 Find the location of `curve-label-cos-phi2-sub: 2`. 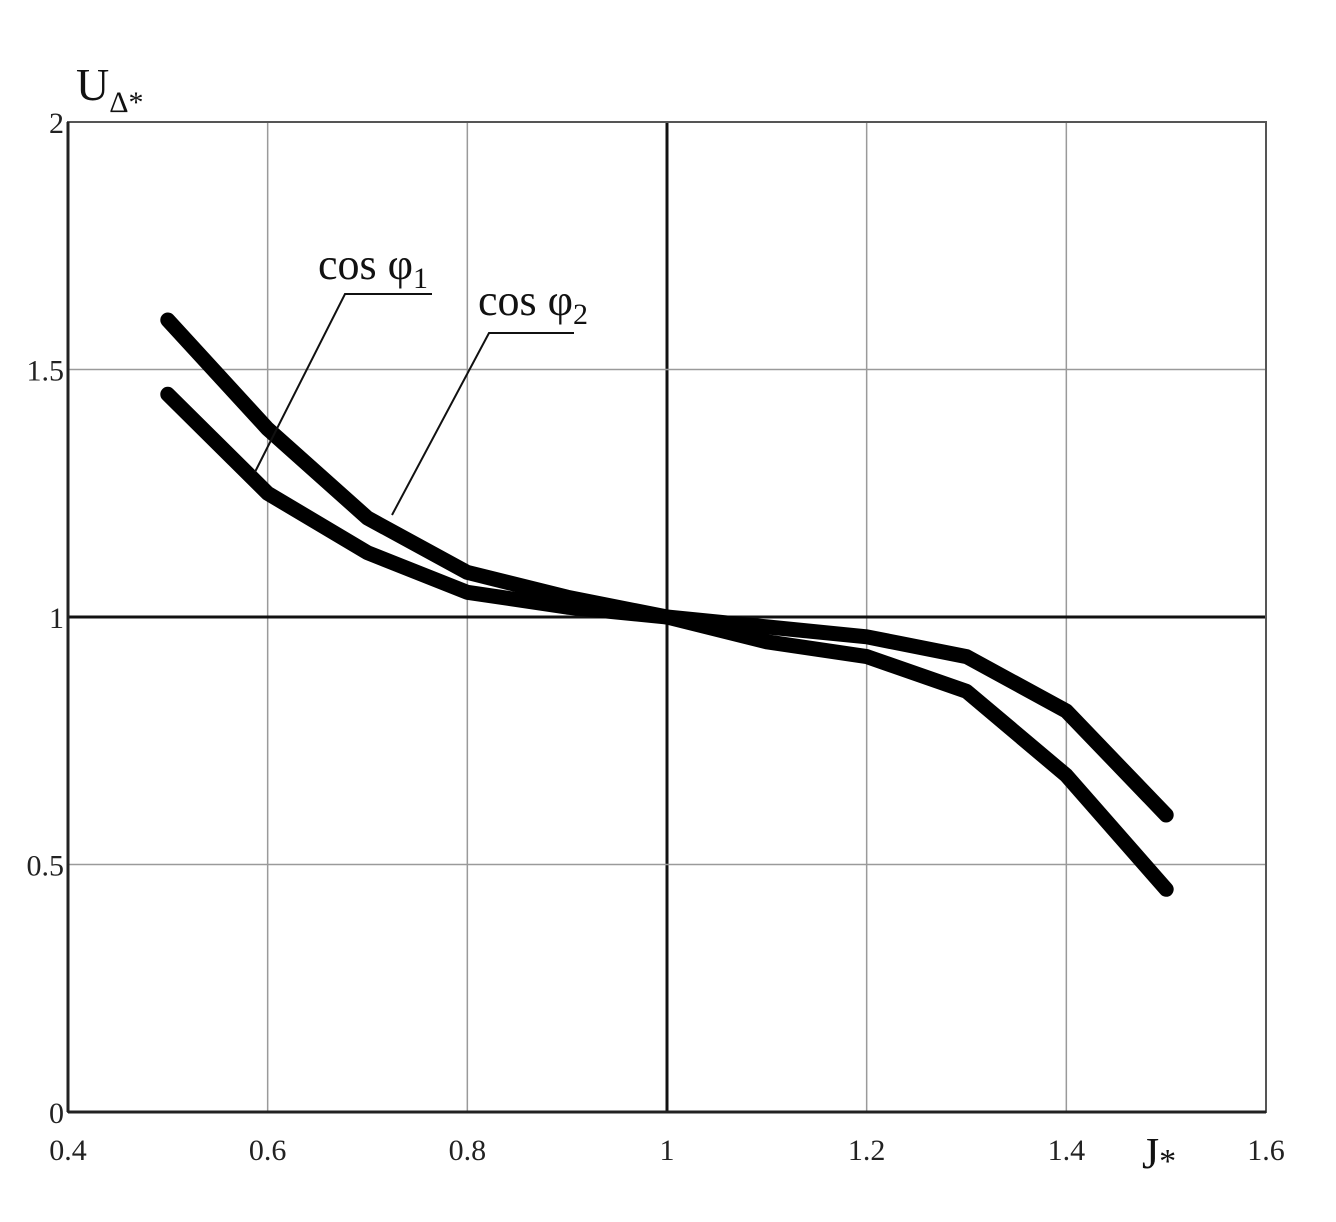

curve-label-cos-phi2-sub: 2 is located at coordinates (580, 314).